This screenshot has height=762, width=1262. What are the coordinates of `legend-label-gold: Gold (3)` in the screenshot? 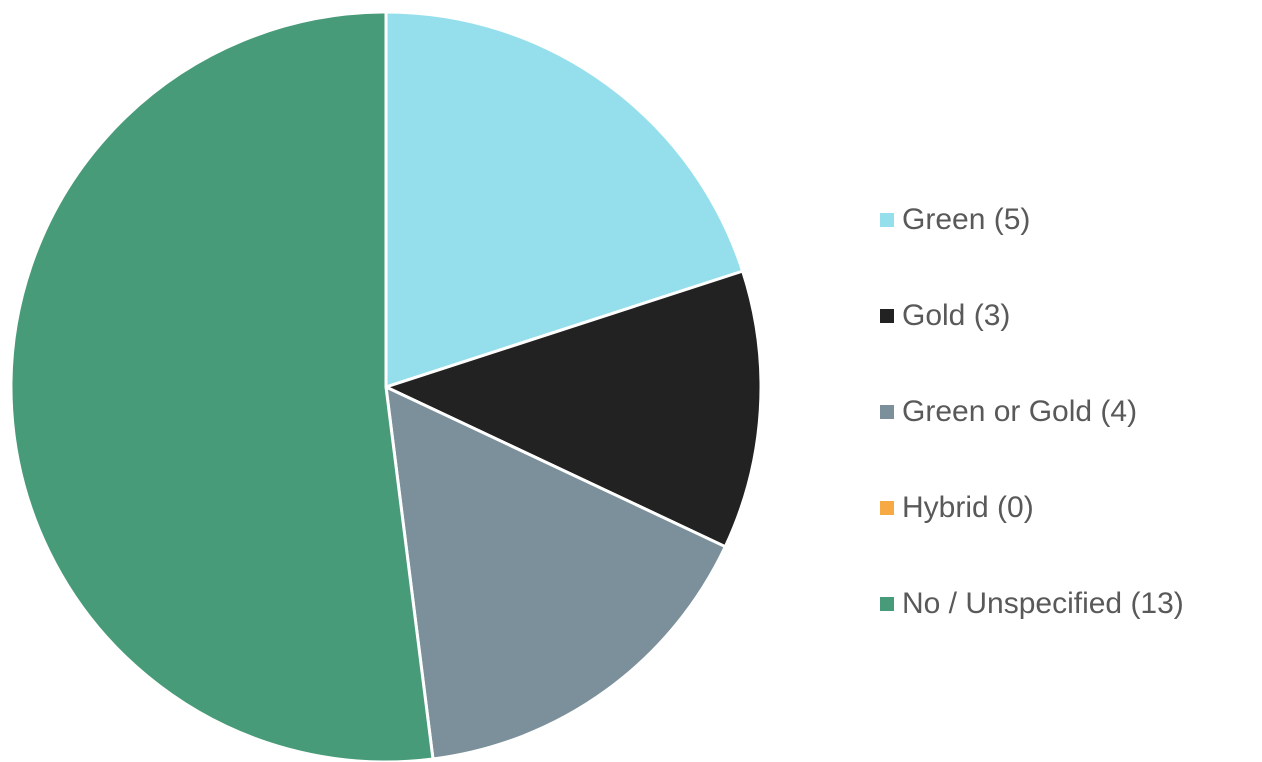 It's located at (956, 315).